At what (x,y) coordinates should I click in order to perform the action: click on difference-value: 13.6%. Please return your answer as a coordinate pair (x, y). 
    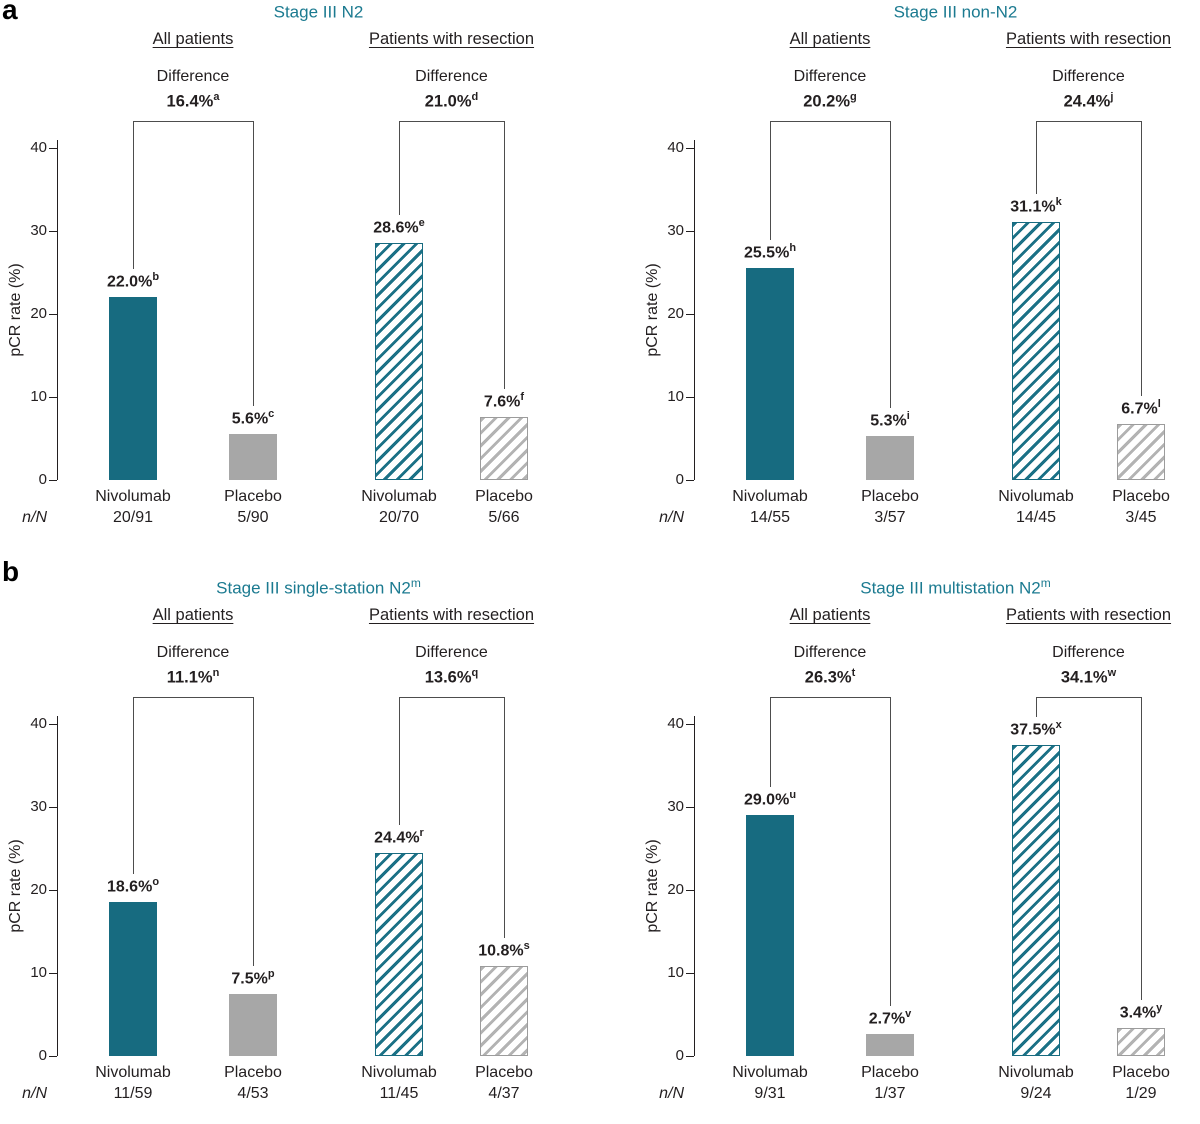
    Looking at the image, I should click on (448, 677).